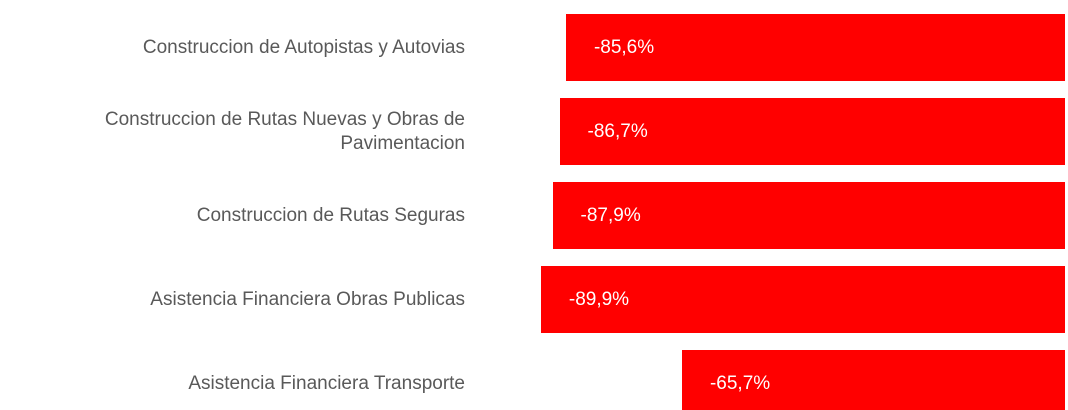 The width and height of the screenshot is (1068, 410). Describe the element at coordinates (330, 215) in the screenshot. I see `category-label: Construccion de Rutas Seguras` at that location.